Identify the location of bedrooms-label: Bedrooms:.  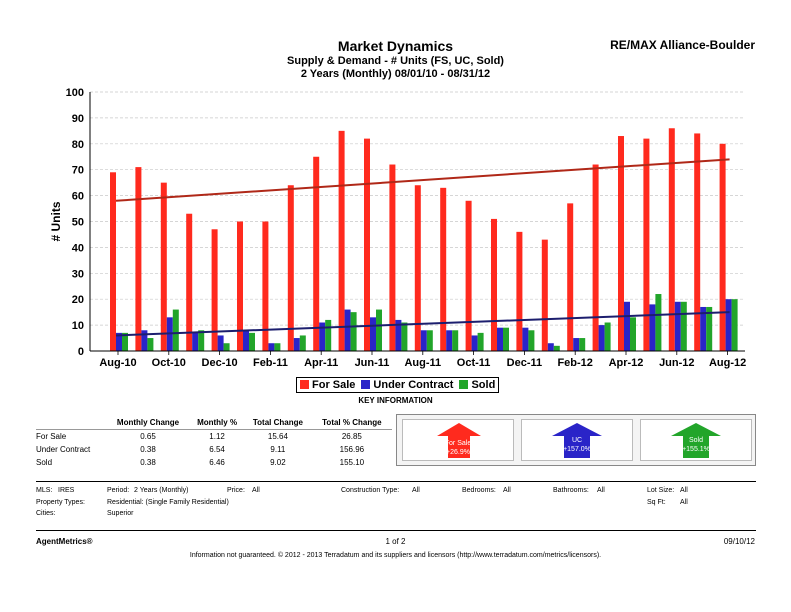
(479, 490).